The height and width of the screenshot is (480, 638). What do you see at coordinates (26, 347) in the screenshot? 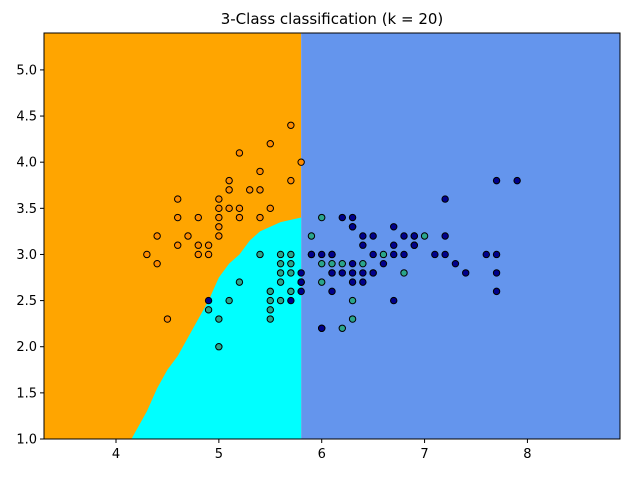
I see `y-tick-label: 2.0` at bounding box center [26, 347].